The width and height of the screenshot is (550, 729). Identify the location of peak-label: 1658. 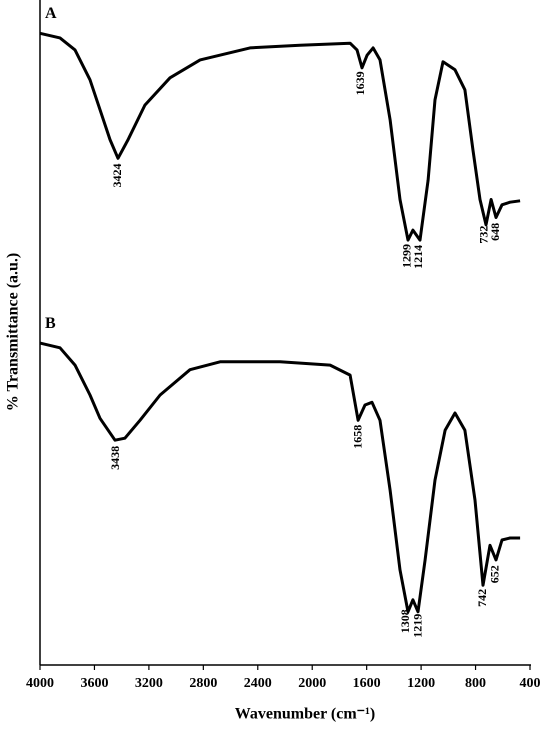
(358, 437).